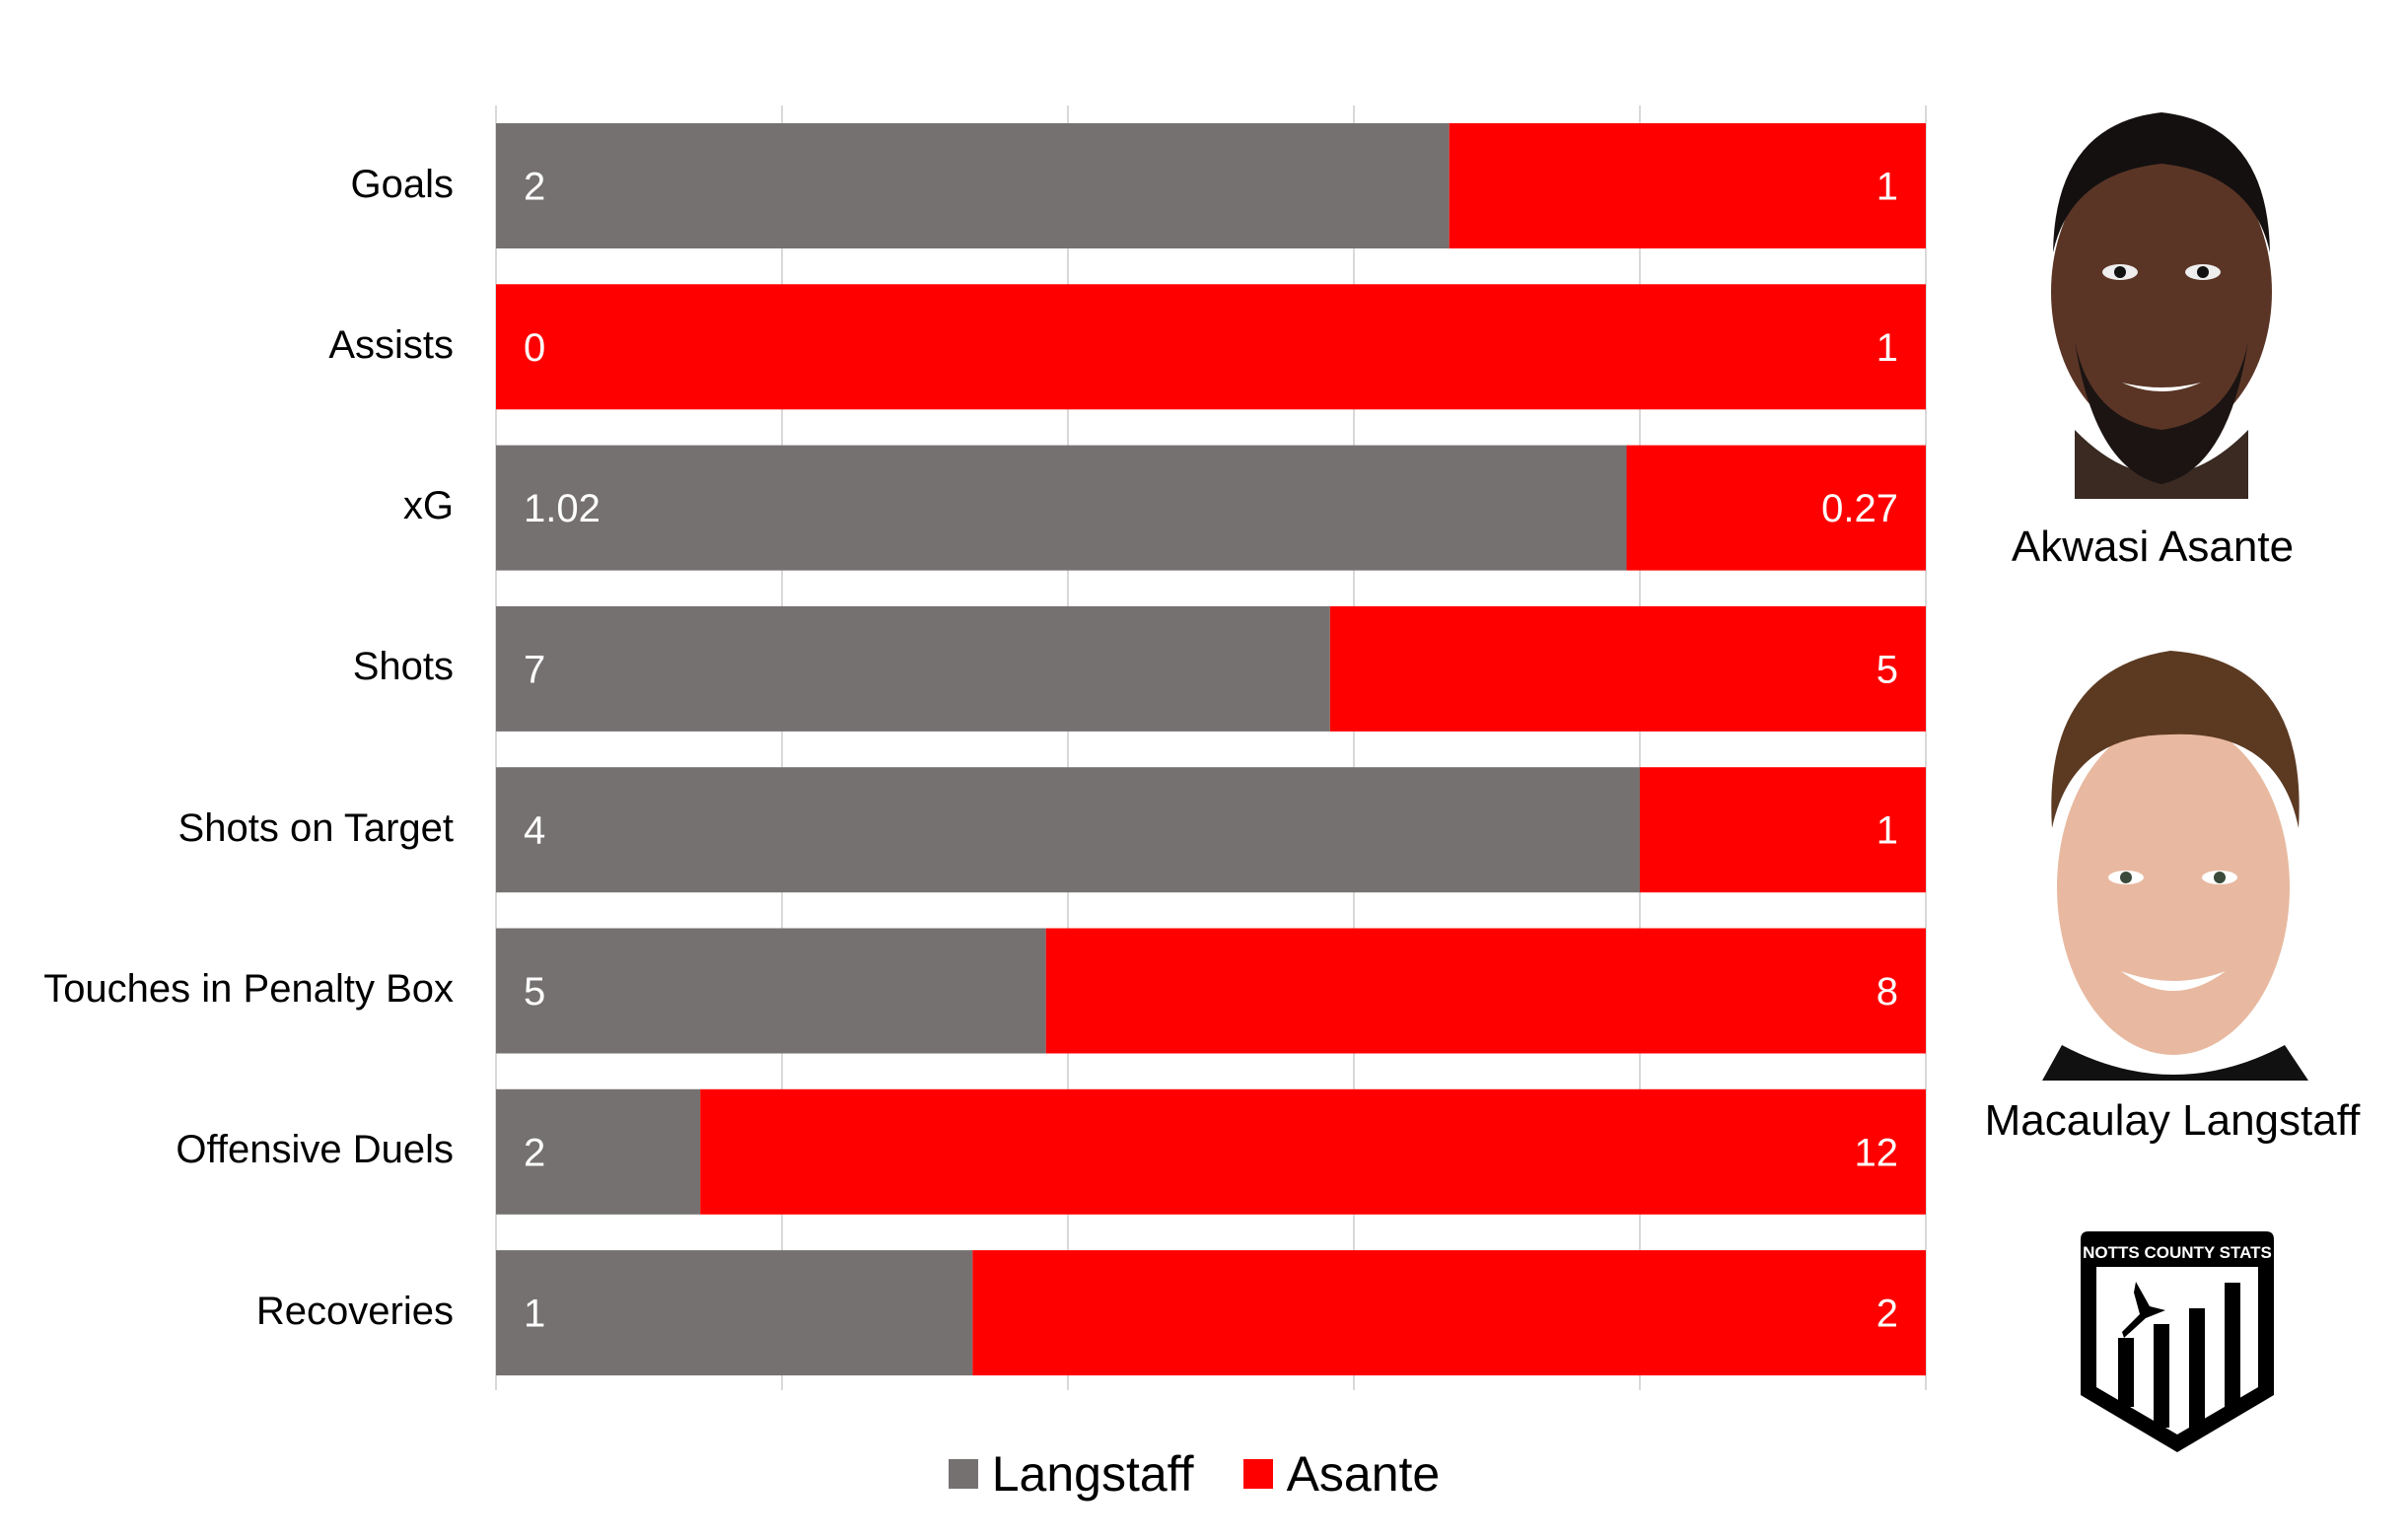 This screenshot has width=2408, height=1539. I want to click on player-name-asante: Akwasi Asante, so click(2153, 547).